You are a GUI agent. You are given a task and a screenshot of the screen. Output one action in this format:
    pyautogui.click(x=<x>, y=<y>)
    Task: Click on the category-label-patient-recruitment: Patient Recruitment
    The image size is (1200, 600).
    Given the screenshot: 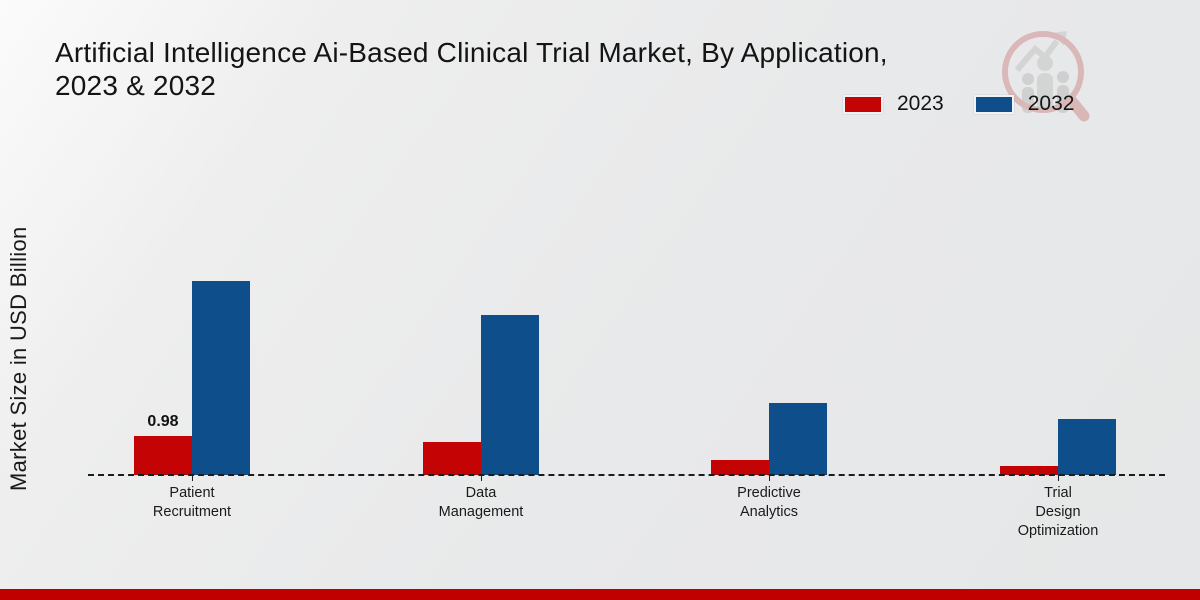 What is the action you would take?
    pyautogui.click(x=192, y=502)
    